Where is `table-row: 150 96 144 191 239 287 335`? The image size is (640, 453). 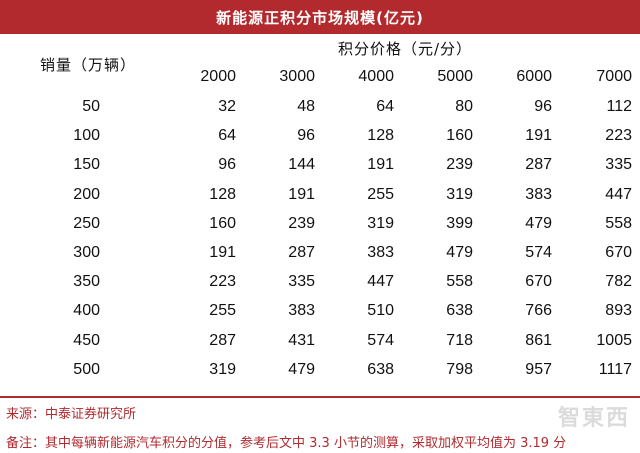
table-row: 150 96 144 191 239 287 335 is located at coordinates (320, 164).